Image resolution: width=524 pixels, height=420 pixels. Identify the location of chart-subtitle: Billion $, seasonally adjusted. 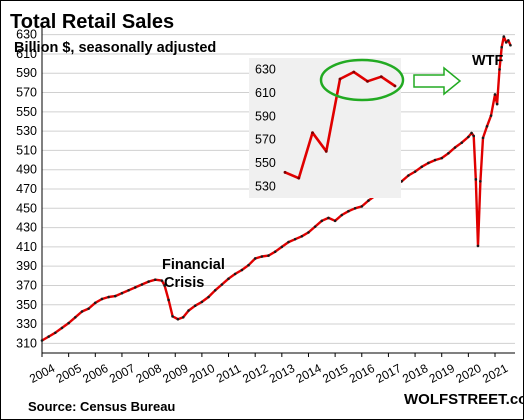
(115, 48).